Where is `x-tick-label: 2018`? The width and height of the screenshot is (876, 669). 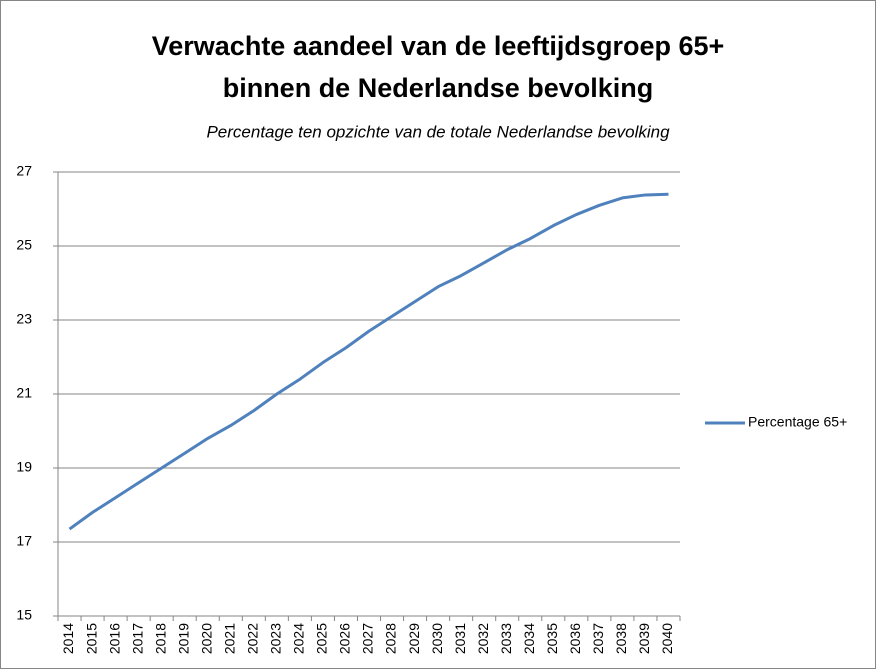
x-tick-label: 2018 is located at coordinates (160, 638).